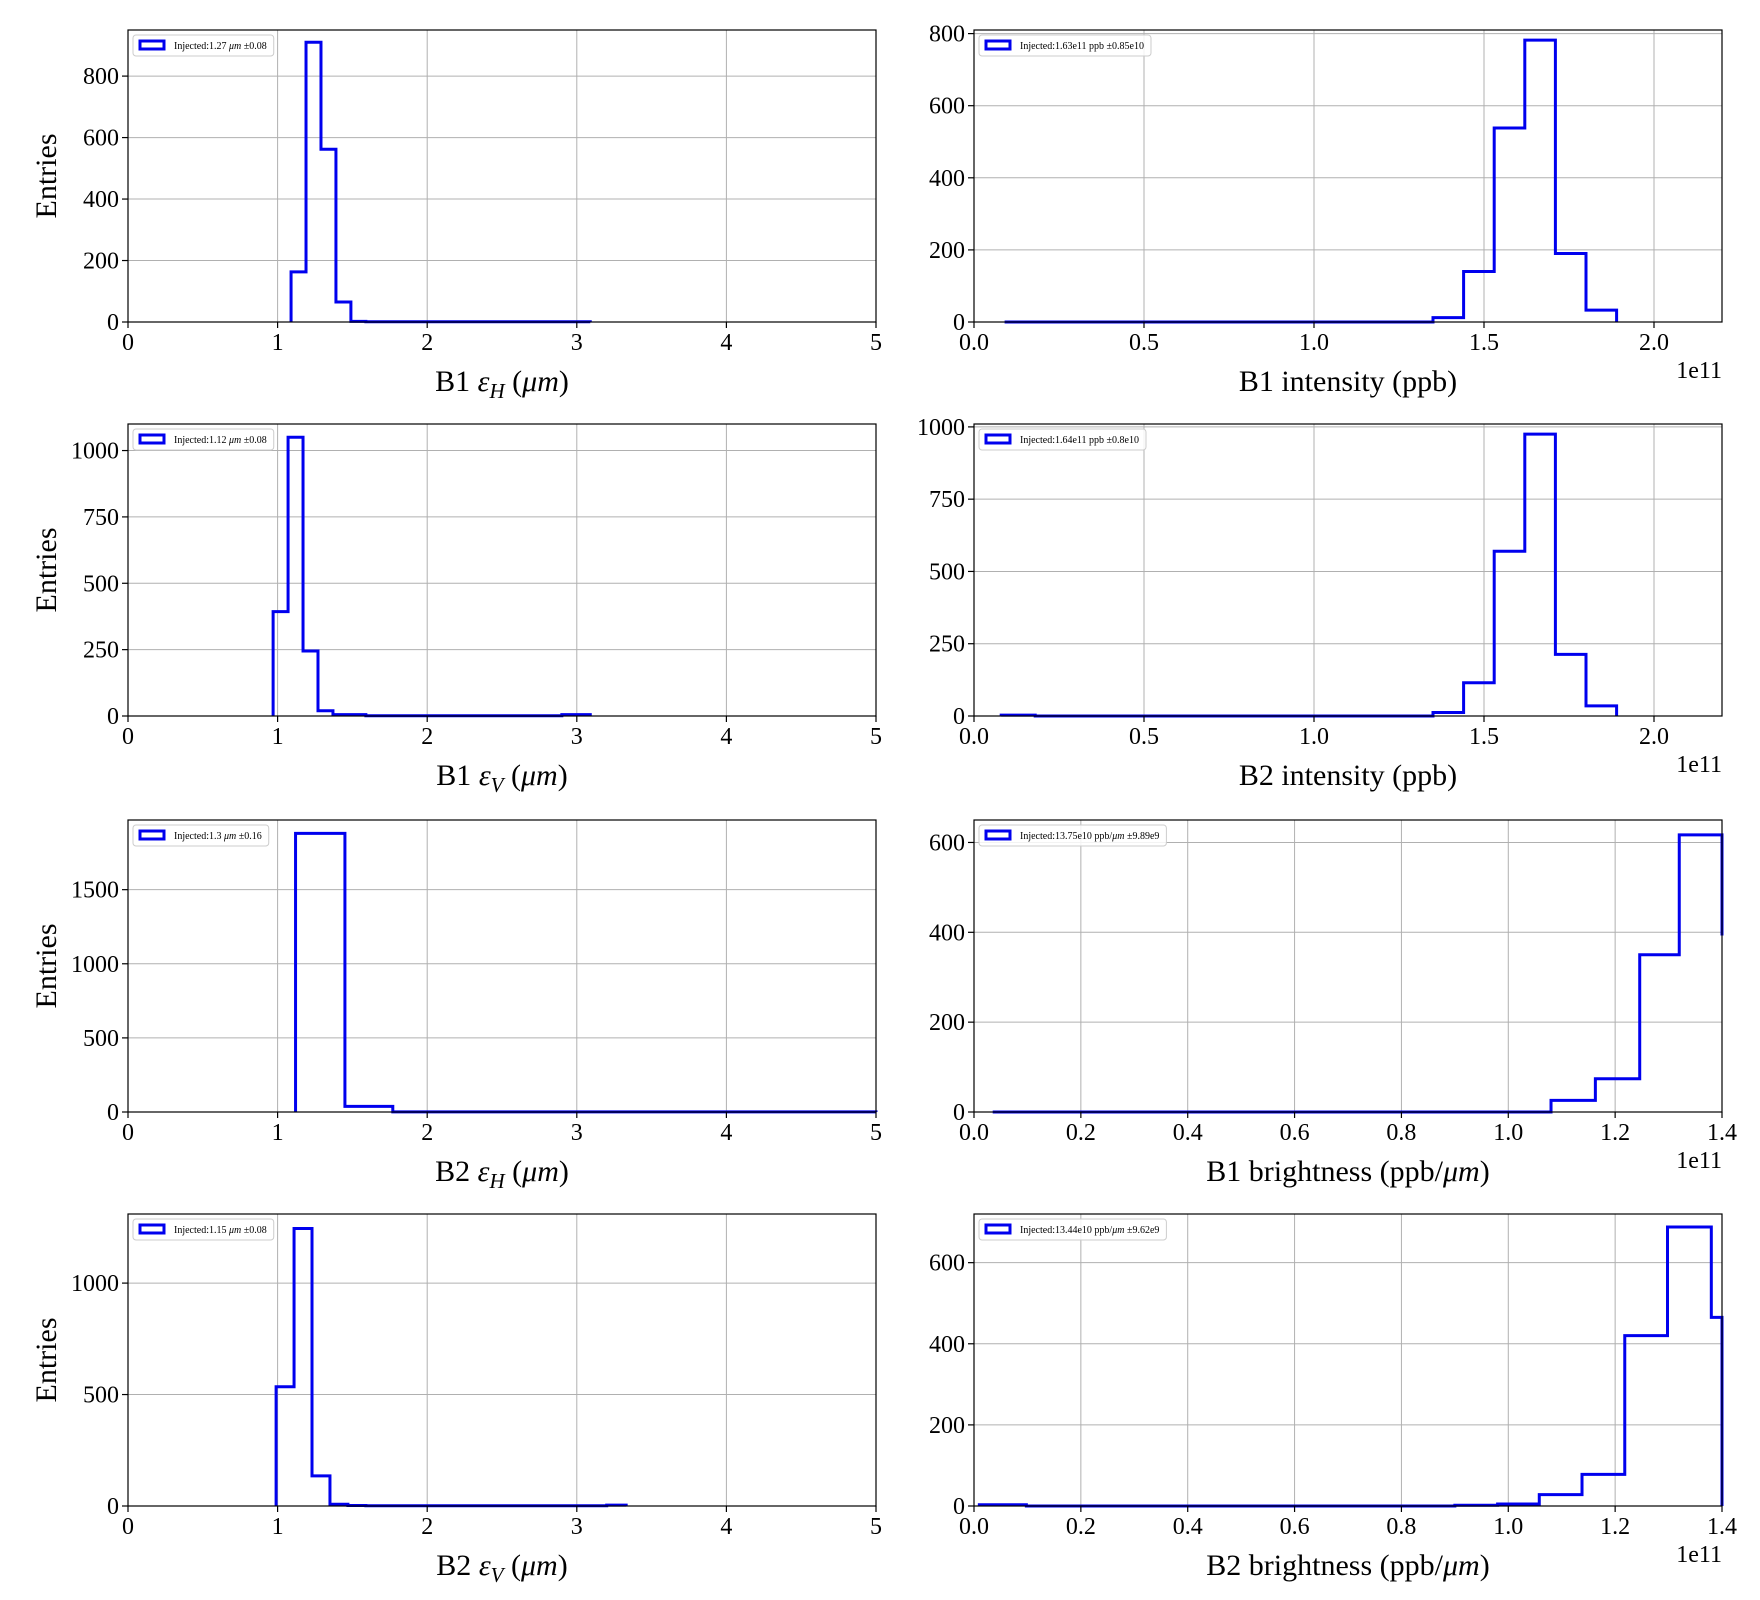 The height and width of the screenshot is (1600, 1760). I want to click on legend: Injected:1.12 μm ±0.08, so click(203, 439).